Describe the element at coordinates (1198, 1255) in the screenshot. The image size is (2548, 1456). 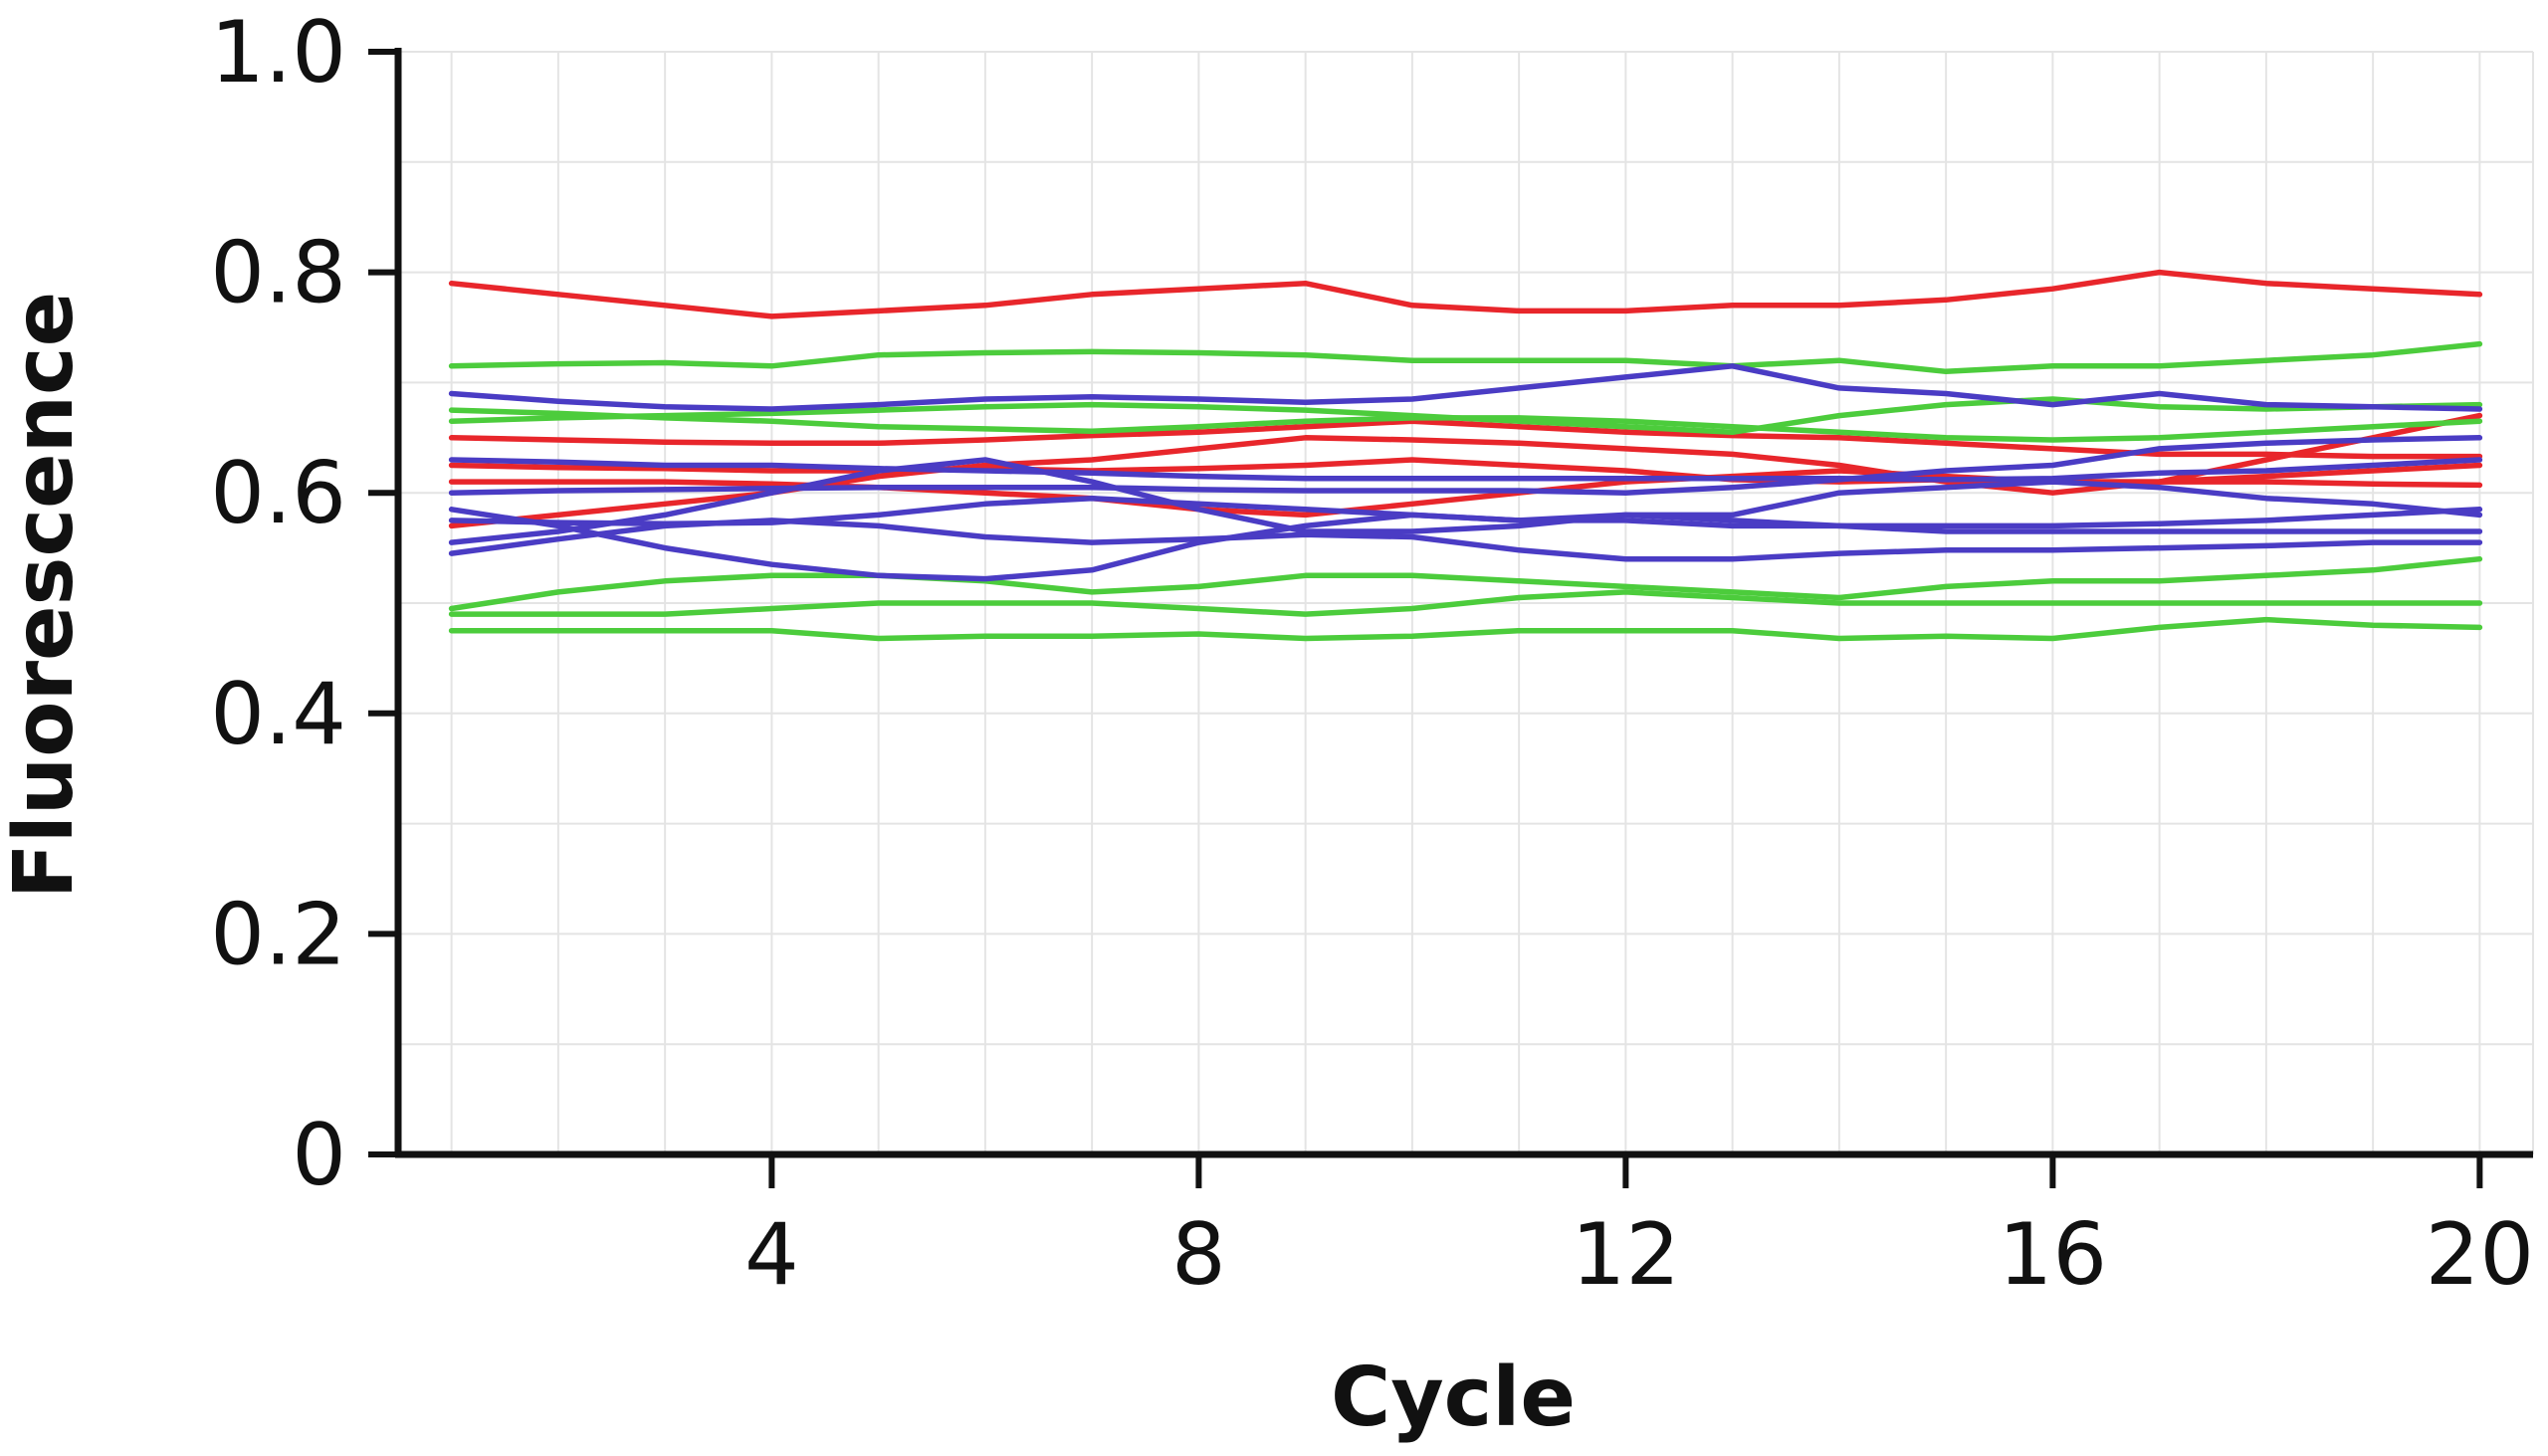
I see `x-tick-label: 8` at that location.